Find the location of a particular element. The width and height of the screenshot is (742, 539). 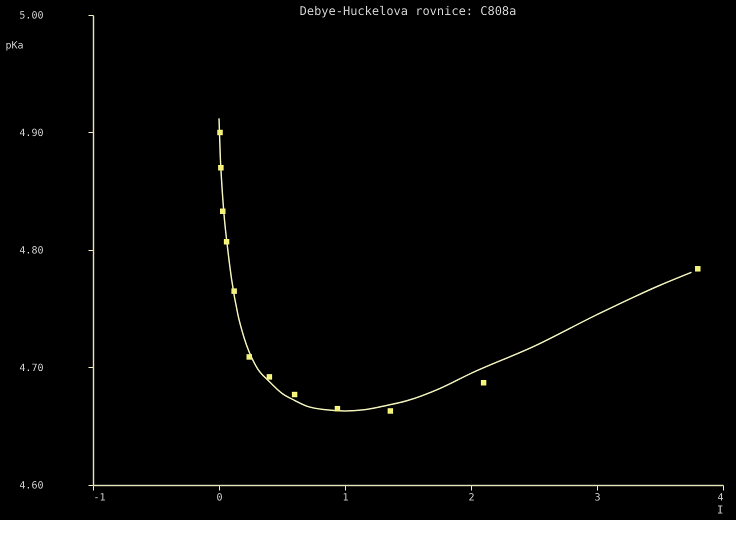

x-tick-label: 0 is located at coordinates (219, 498).